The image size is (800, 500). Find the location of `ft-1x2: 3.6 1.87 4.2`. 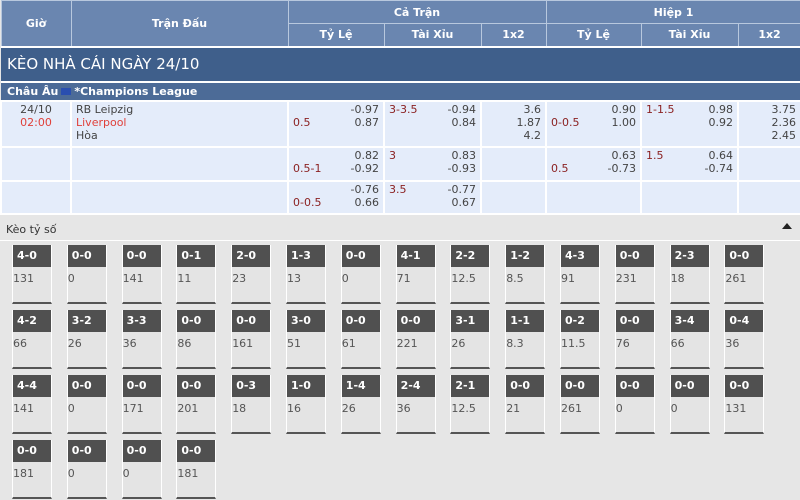

ft-1x2: 3.6 1.87 4.2 is located at coordinates (513, 123).